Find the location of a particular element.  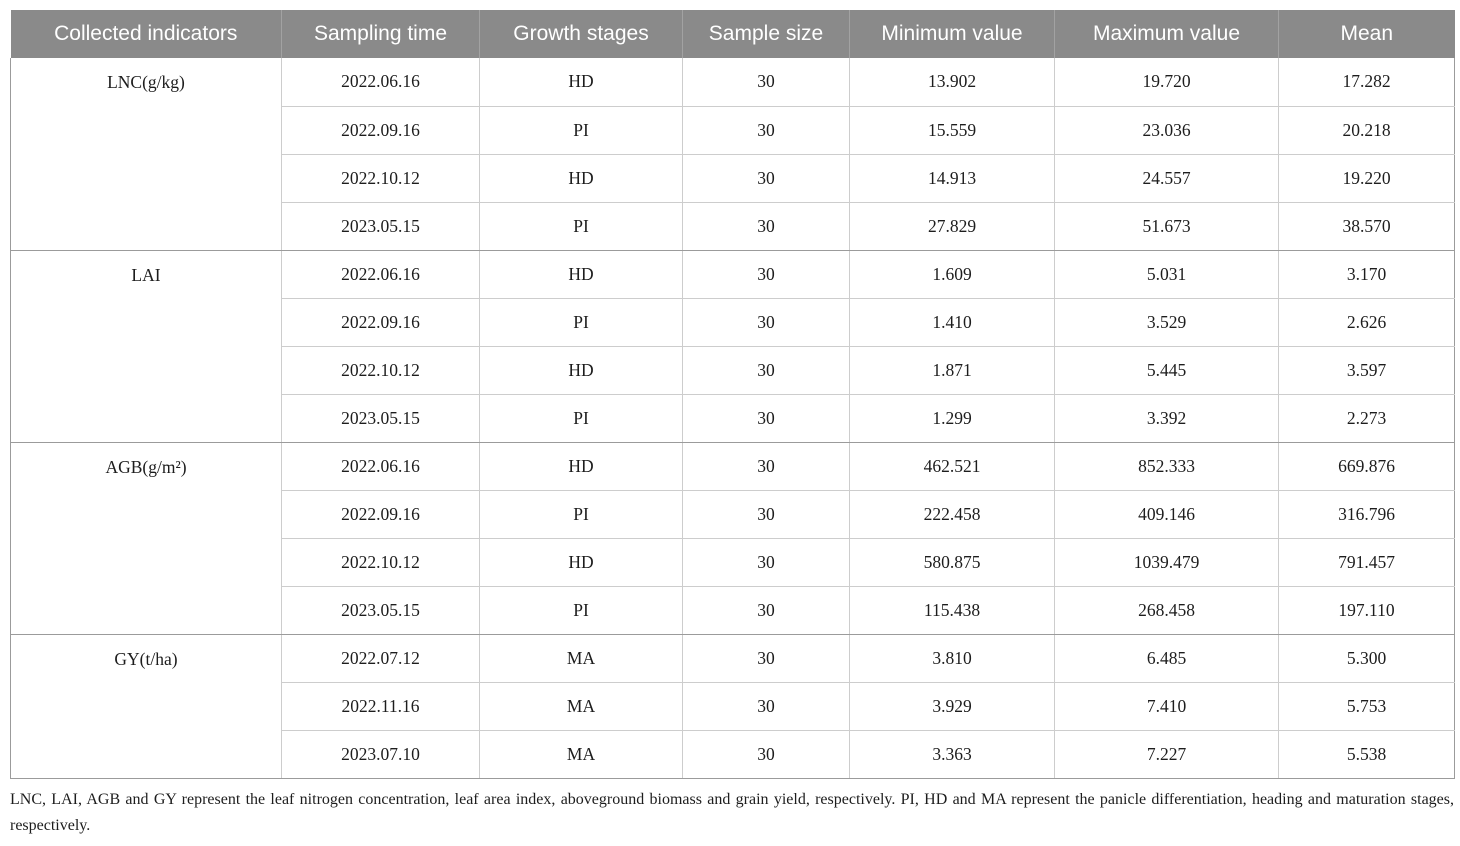

cell-min: 115.438 is located at coordinates (952, 610).